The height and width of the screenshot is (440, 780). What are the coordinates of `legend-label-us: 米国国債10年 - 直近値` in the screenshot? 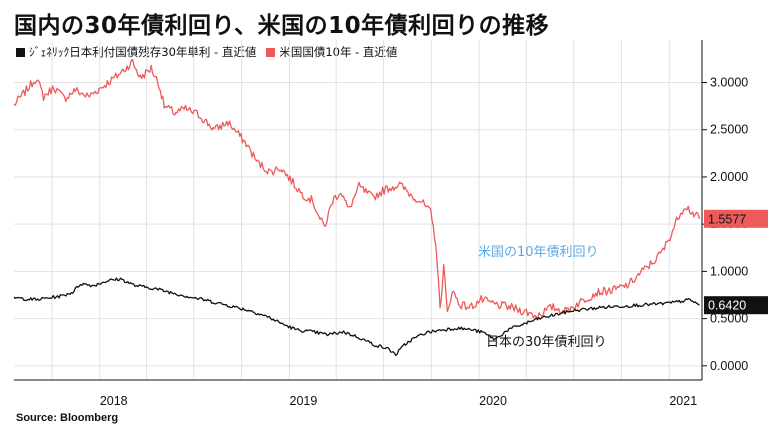 It's located at (338, 52).